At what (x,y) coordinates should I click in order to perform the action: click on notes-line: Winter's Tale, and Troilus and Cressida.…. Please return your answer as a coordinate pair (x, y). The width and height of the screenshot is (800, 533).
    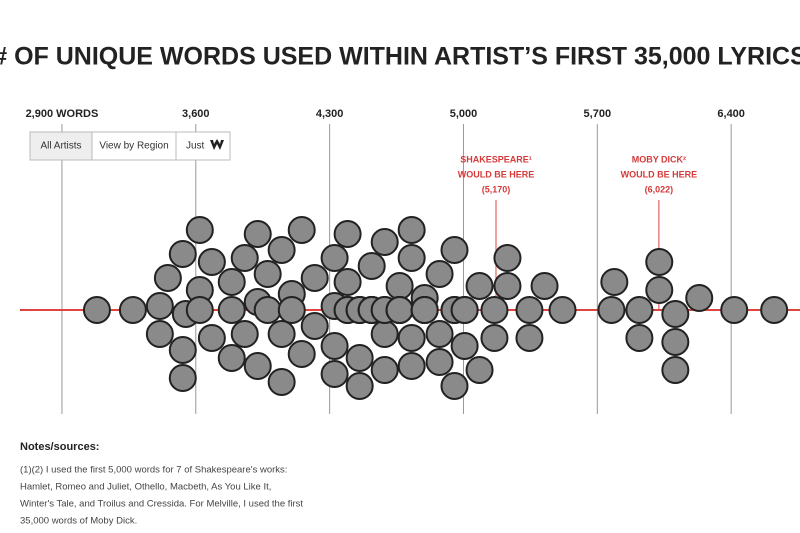
    Looking at the image, I should click on (161, 504).